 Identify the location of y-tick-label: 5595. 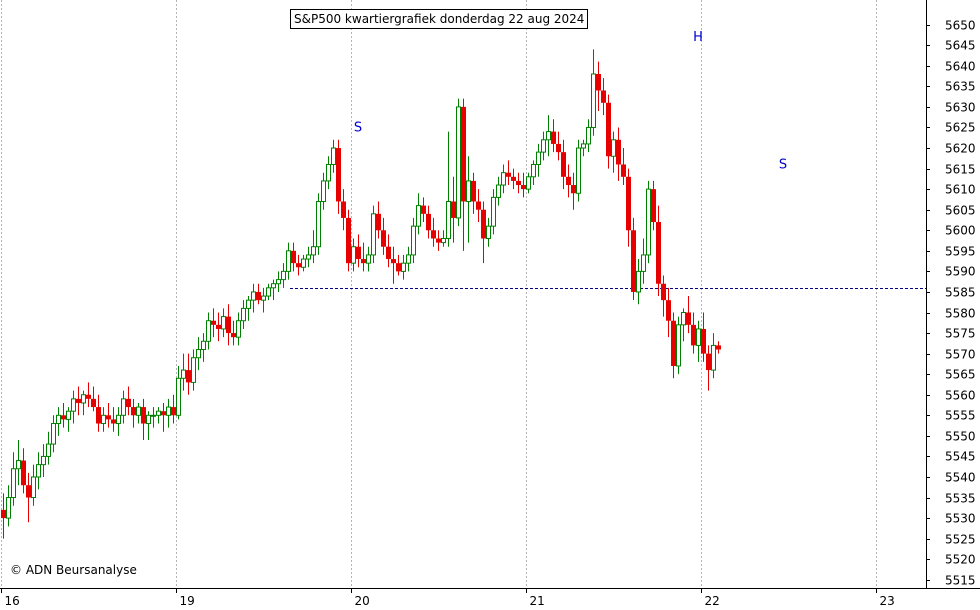
(960, 252).